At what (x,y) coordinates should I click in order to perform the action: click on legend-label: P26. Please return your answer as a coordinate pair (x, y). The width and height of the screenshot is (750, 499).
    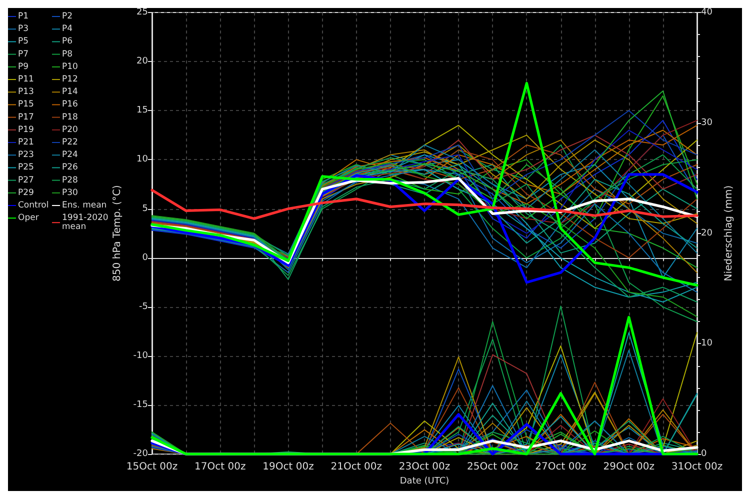
    Looking at the image, I should click on (70, 167).